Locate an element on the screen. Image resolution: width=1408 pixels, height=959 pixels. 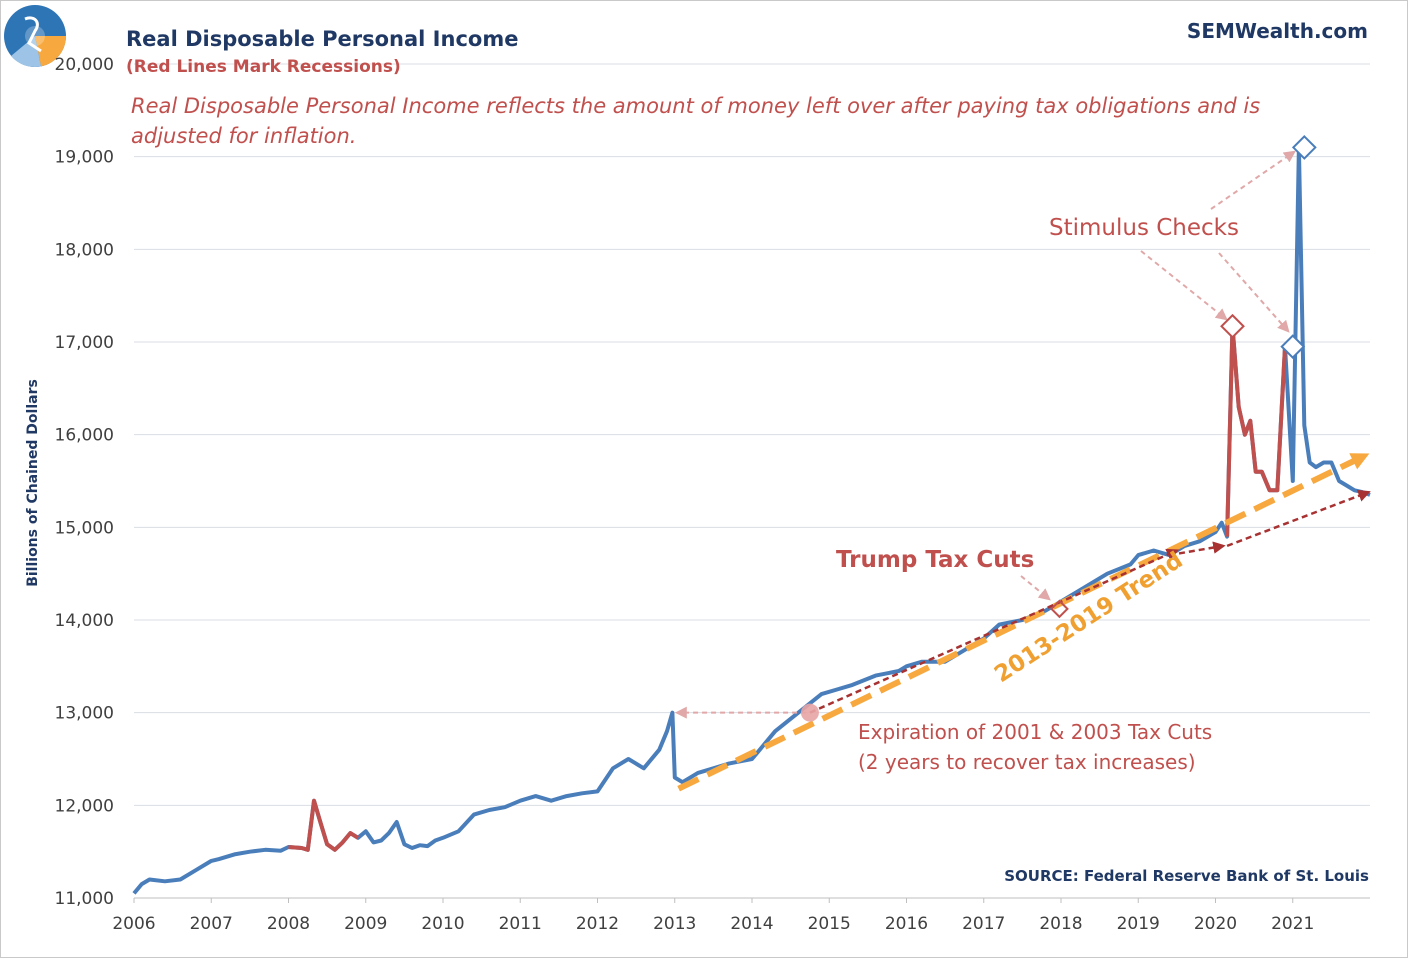
pointer-stimulus-2020 is located at coordinates (1184, 285).